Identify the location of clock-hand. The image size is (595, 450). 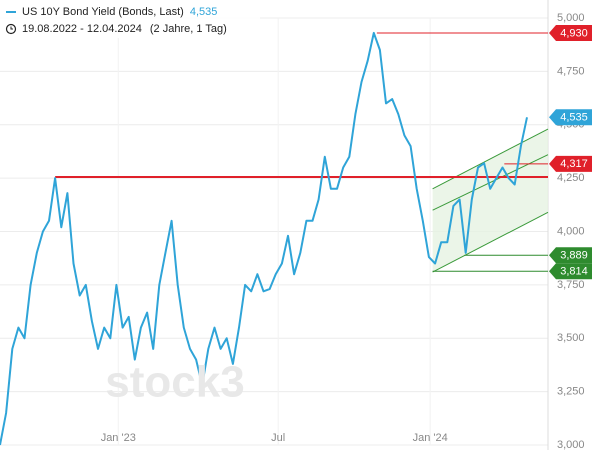
(11, 28).